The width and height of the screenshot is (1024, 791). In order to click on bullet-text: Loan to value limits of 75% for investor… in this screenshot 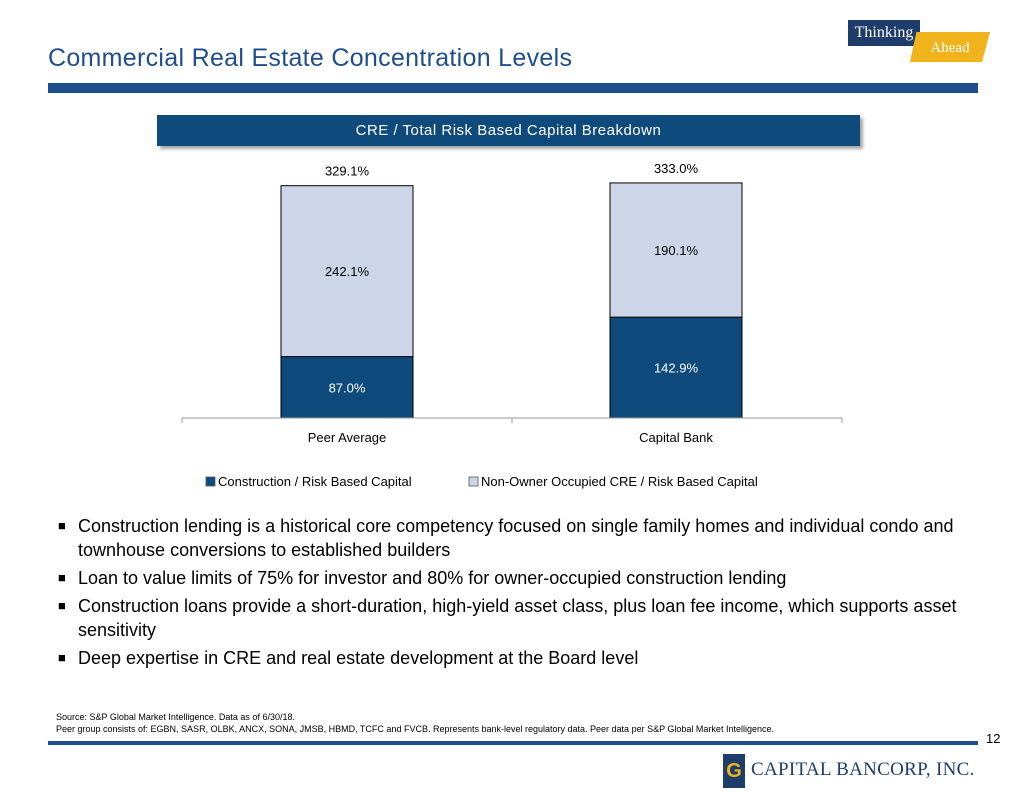, I will do `click(432, 578)`.